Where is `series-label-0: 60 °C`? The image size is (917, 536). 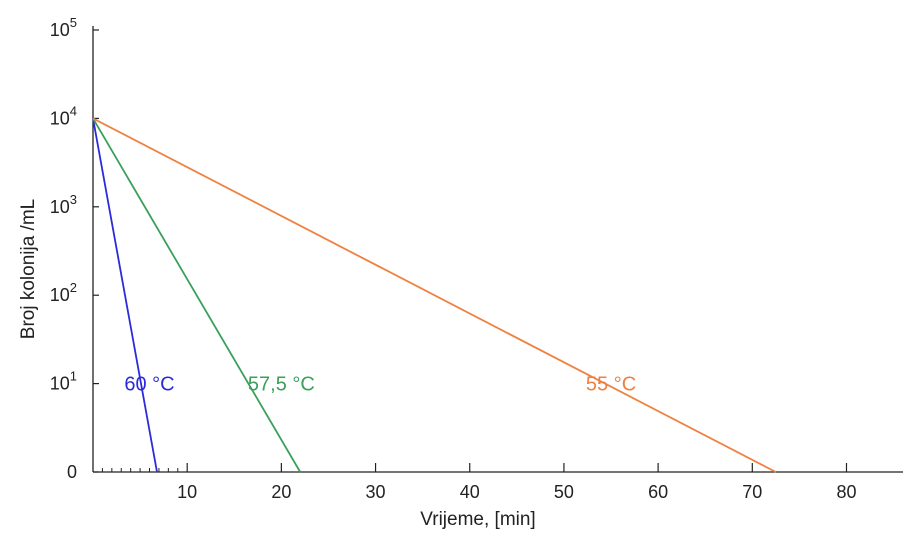
series-label-0: 60 °C is located at coordinates (149, 385).